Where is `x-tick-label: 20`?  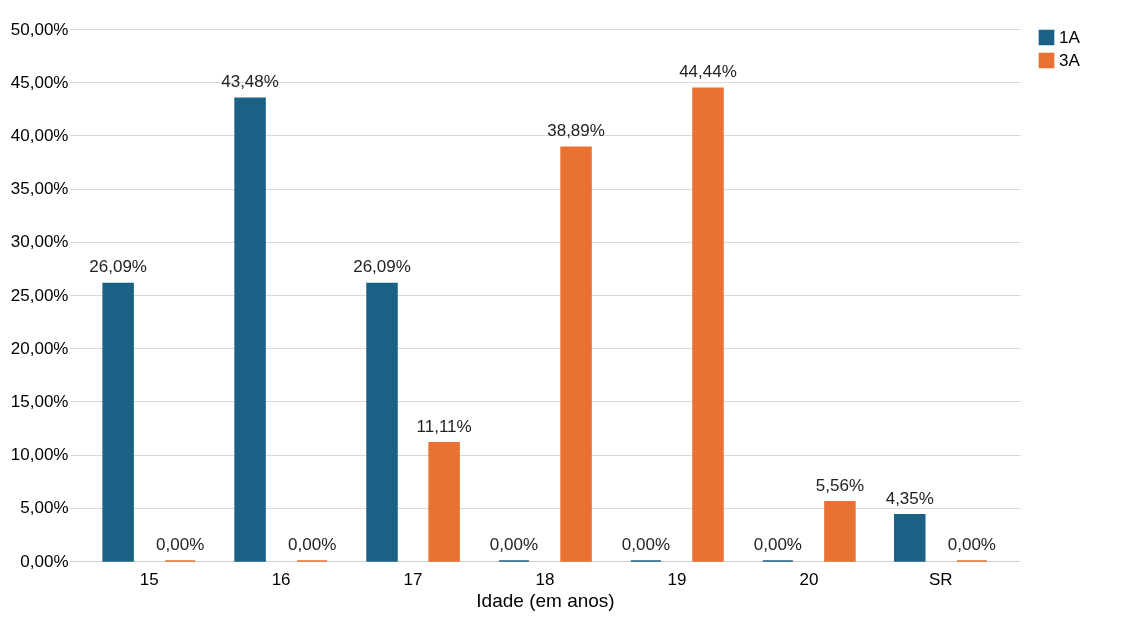
x-tick-label: 20 is located at coordinates (809, 579).